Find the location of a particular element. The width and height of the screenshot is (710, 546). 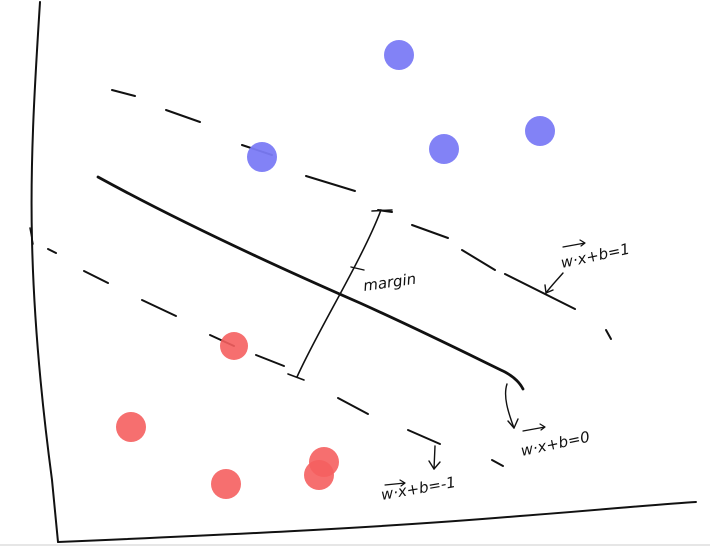

boundary-label-arrow is located at coordinates (511, 406).